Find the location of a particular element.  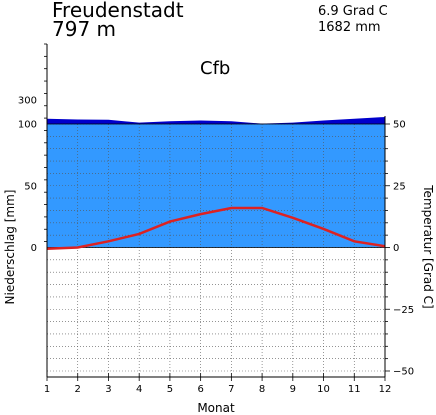

right-axis-title: Temperatur [Grad C] is located at coordinates (428, 246).